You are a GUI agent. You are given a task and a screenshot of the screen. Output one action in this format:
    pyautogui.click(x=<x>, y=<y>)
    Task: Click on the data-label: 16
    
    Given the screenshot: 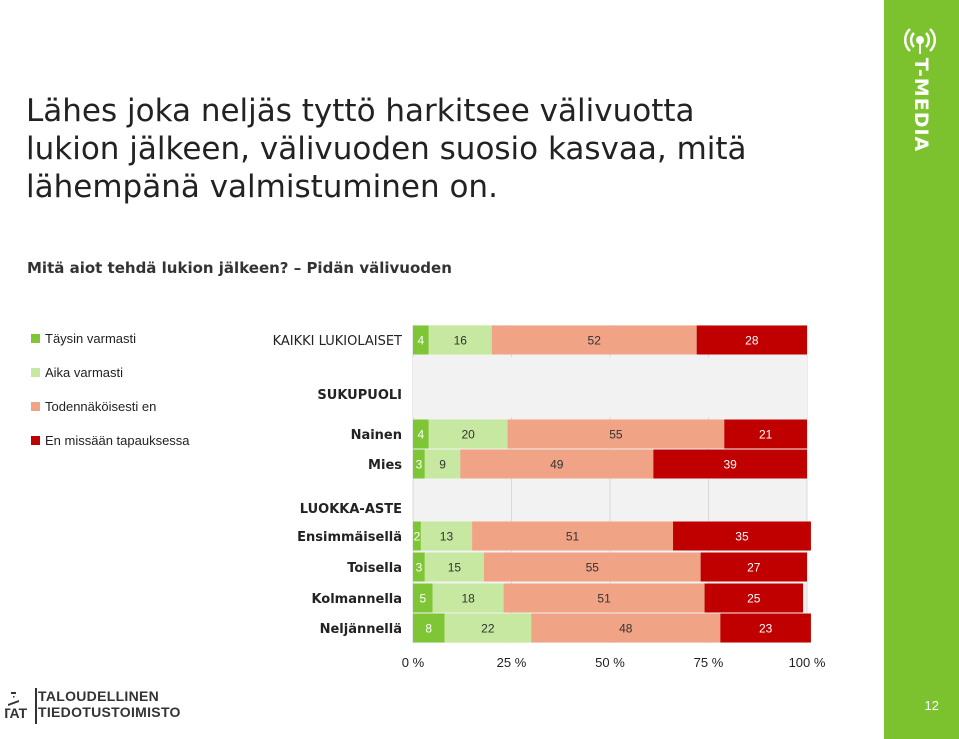 What is the action you would take?
    pyautogui.click(x=461, y=341)
    